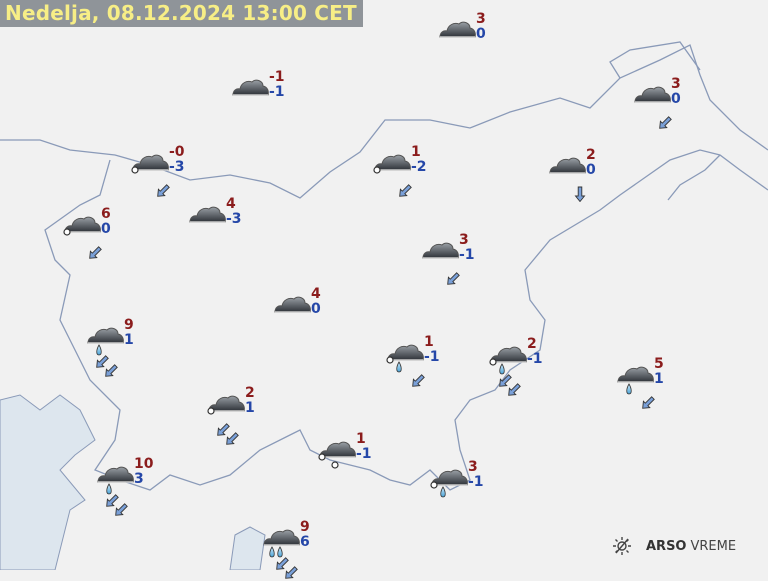  Describe the element at coordinates (659, 364) in the screenshot. I see `max-temperature: 5` at that location.